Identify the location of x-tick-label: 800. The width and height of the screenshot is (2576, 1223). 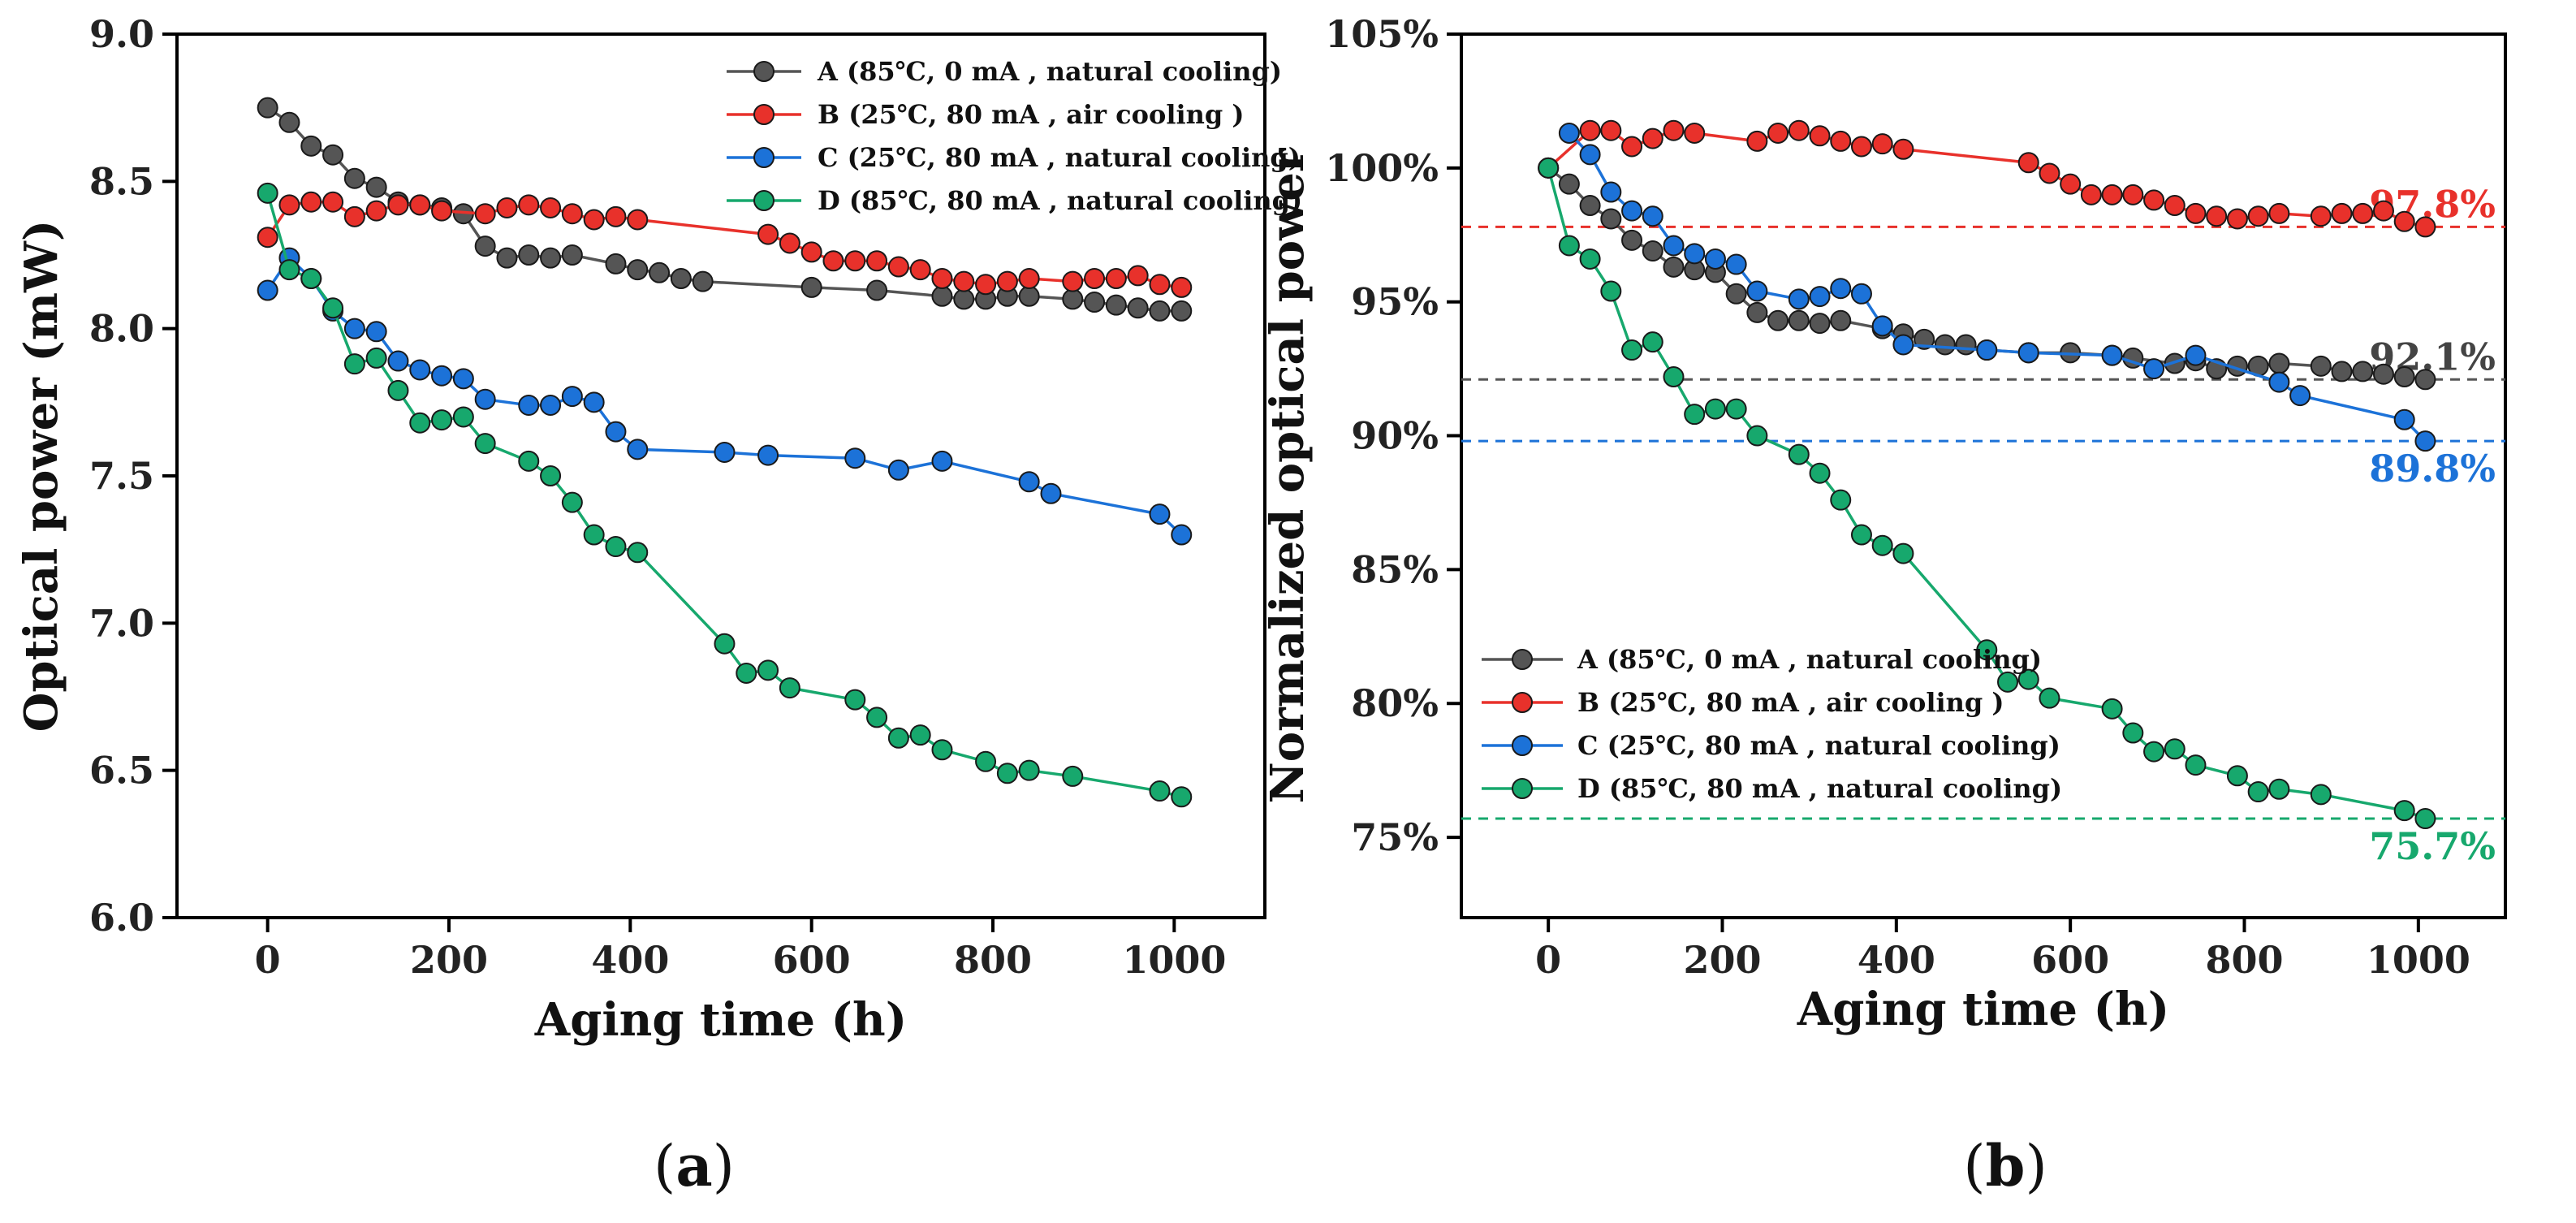
(993, 960).